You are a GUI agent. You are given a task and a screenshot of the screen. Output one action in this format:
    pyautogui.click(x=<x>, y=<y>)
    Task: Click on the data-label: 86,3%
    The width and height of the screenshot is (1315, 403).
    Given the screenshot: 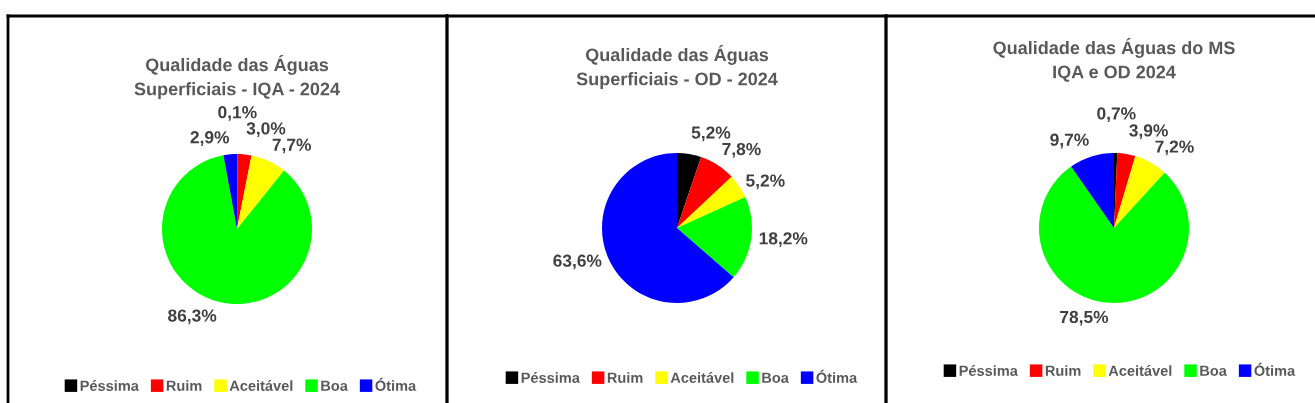 What is the action you would take?
    pyautogui.click(x=192, y=317)
    